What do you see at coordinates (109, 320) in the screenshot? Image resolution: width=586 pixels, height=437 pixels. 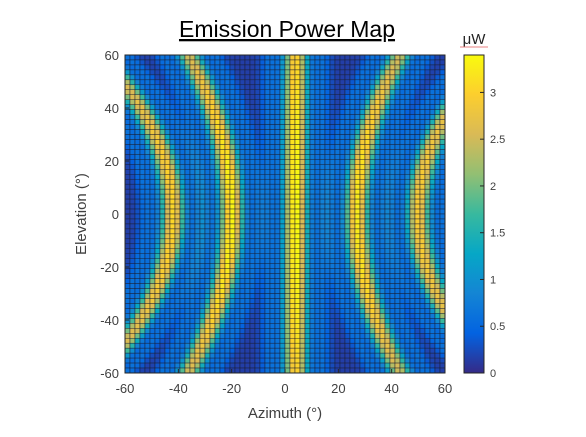 I see `y-tick-label: -40` at bounding box center [109, 320].